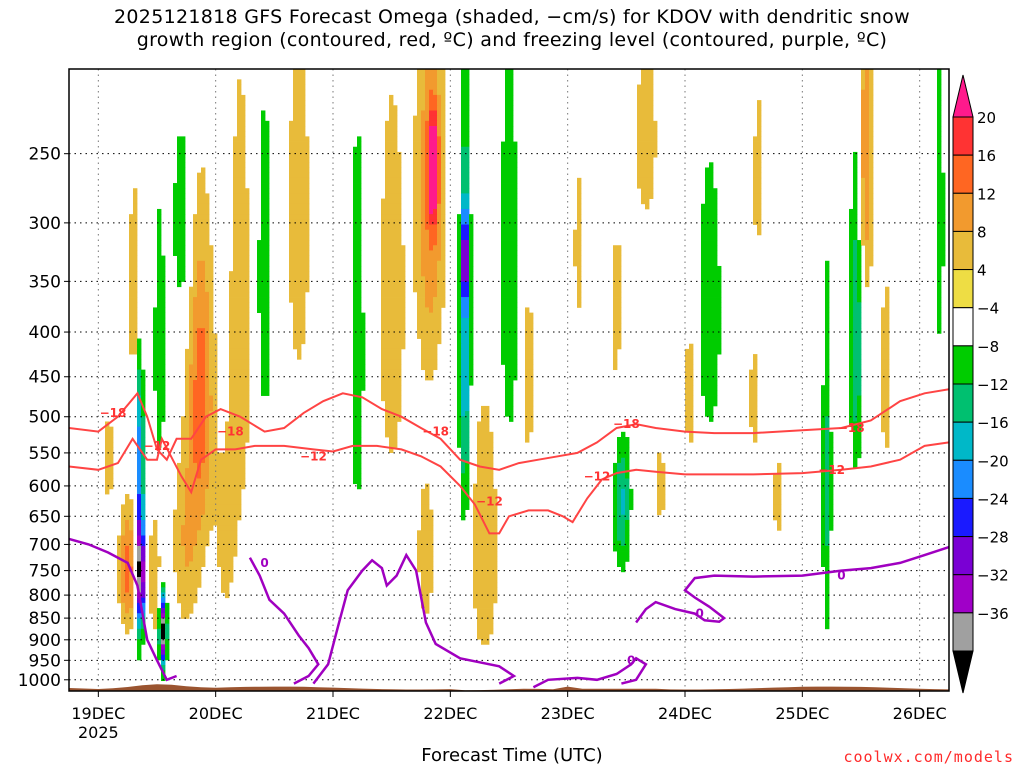  What do you see at coordinates (841, 576) in the screenshot?
I see `contour-label: 0` at bounding box center [841, 576].